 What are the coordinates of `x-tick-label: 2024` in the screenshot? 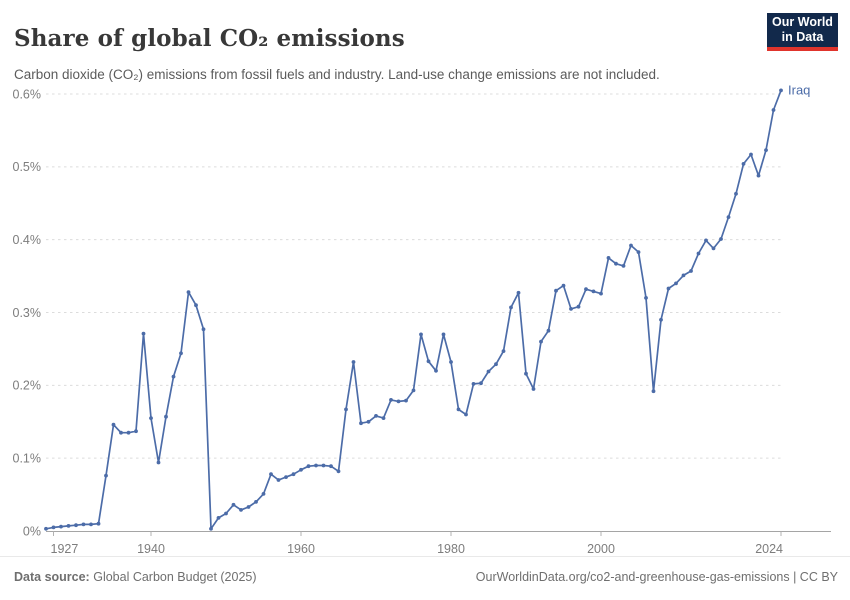 It's located at (769, 549).